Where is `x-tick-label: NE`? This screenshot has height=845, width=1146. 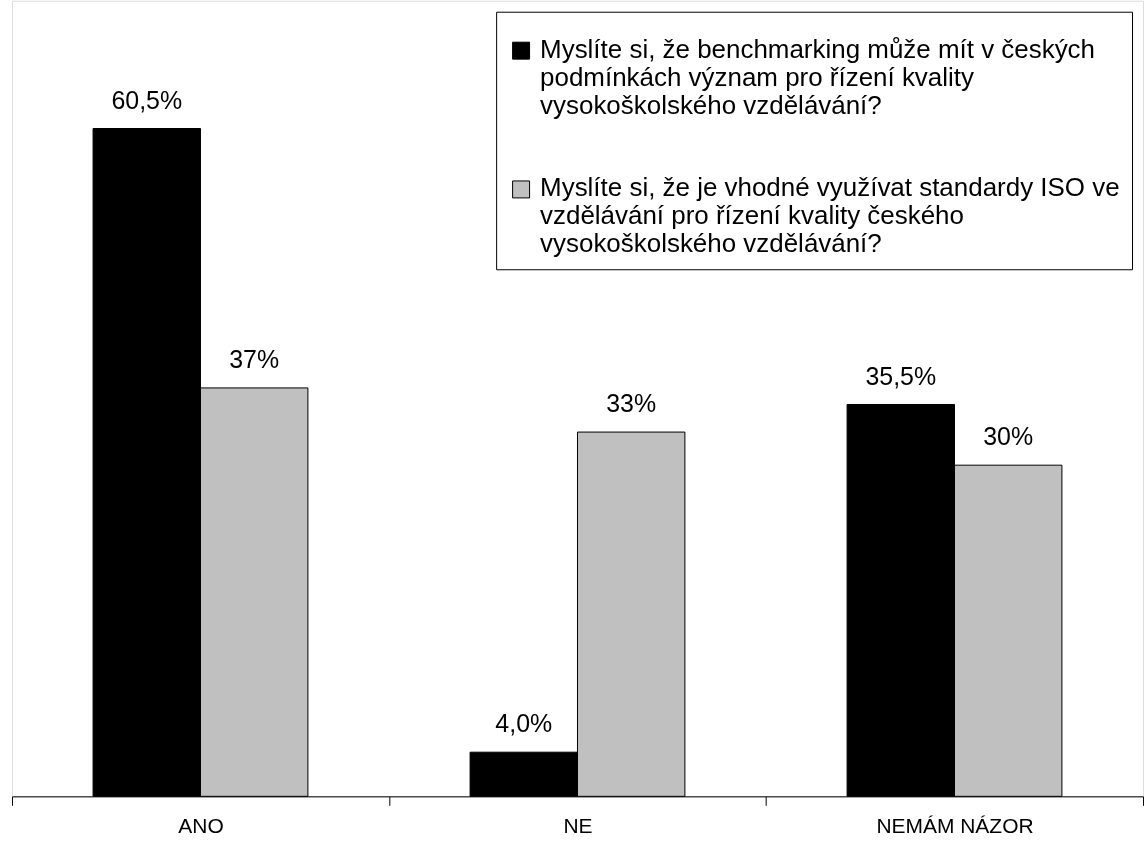
x-tick-label: NE is located at coordinates (578, 825).